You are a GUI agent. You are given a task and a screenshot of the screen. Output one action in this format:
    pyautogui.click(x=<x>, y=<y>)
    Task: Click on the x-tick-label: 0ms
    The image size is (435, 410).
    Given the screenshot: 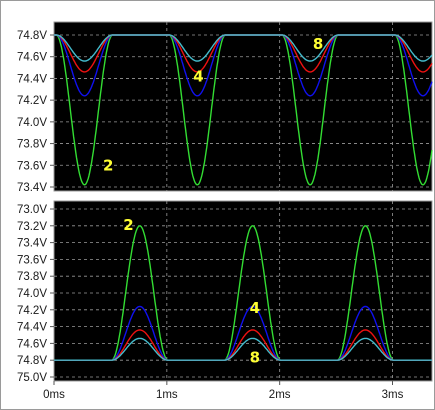 What is the action you would take?
    pyautogui.click(x=54, y=395)
    